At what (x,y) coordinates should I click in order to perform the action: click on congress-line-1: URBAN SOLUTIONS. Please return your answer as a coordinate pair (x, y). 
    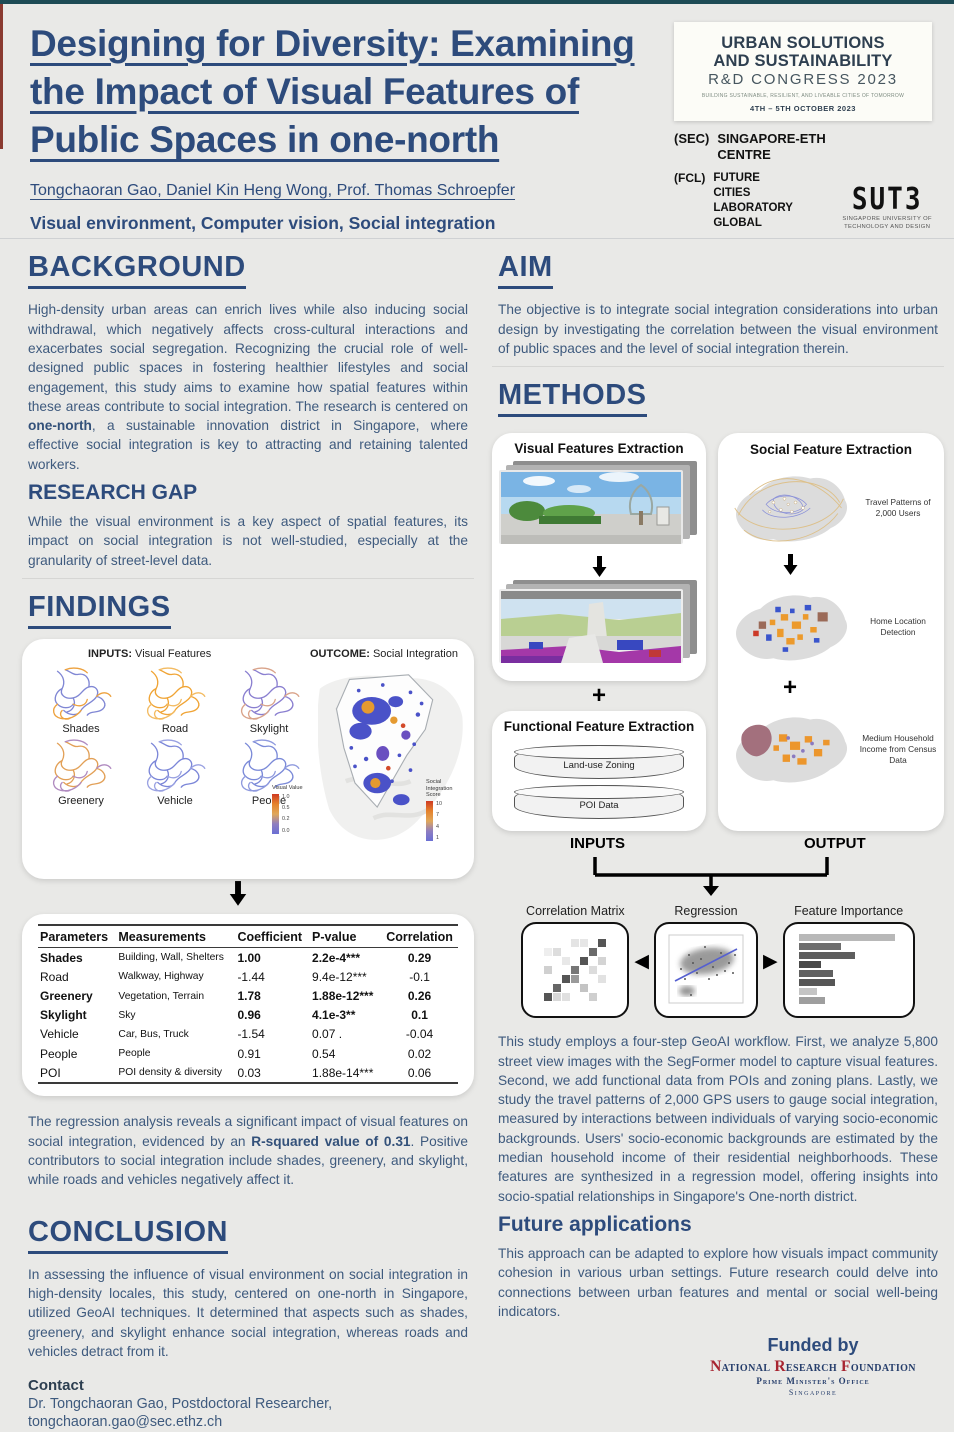
    Looking at the image, I should click on (803, 43).